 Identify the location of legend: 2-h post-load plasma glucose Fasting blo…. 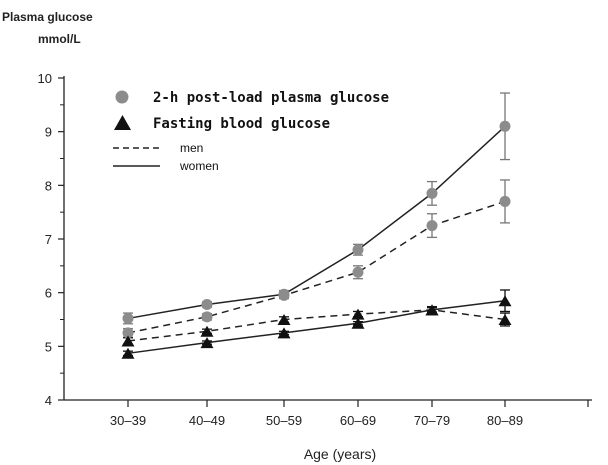
(251, 131).